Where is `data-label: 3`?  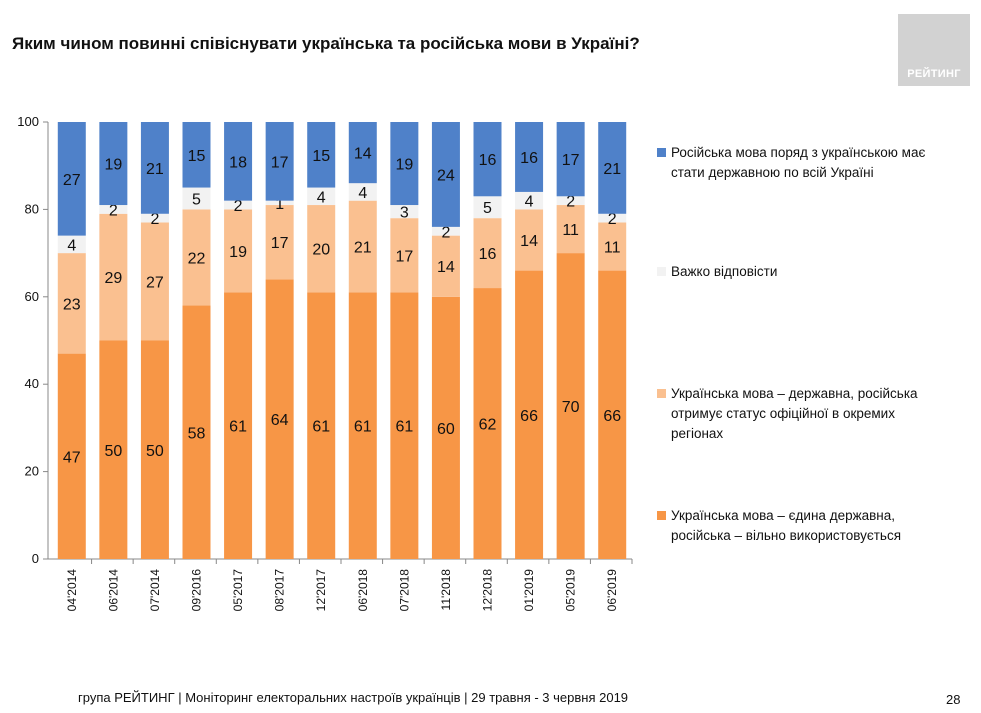
data-label: 3 is located at coordinates (404, 213).